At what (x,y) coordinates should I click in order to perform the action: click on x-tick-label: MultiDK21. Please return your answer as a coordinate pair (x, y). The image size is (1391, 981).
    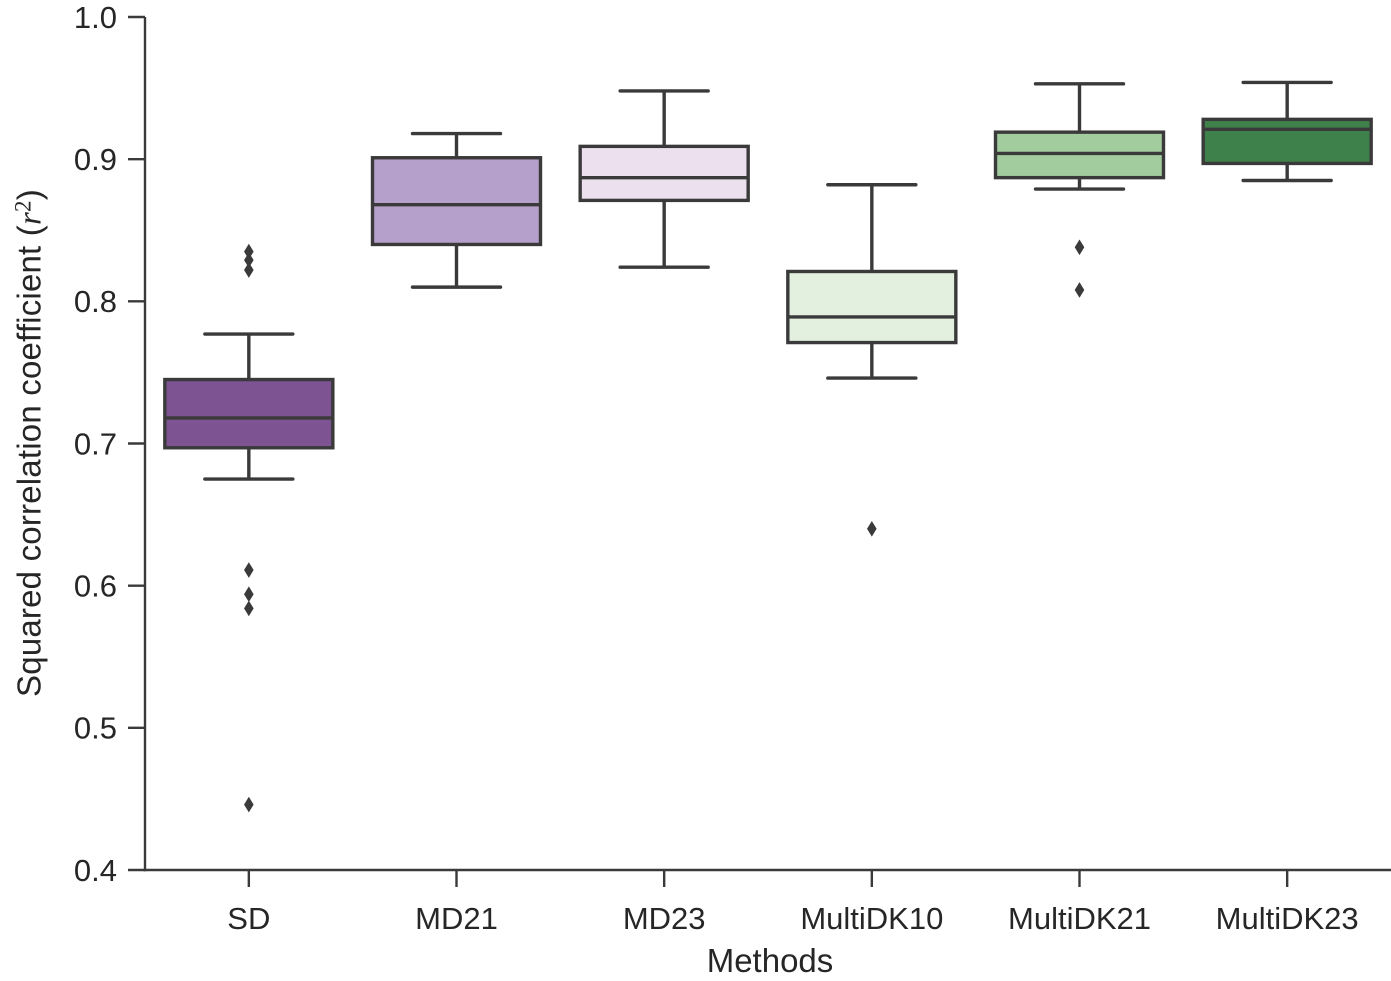
    Looking at the image, I should click on (1079, 918).